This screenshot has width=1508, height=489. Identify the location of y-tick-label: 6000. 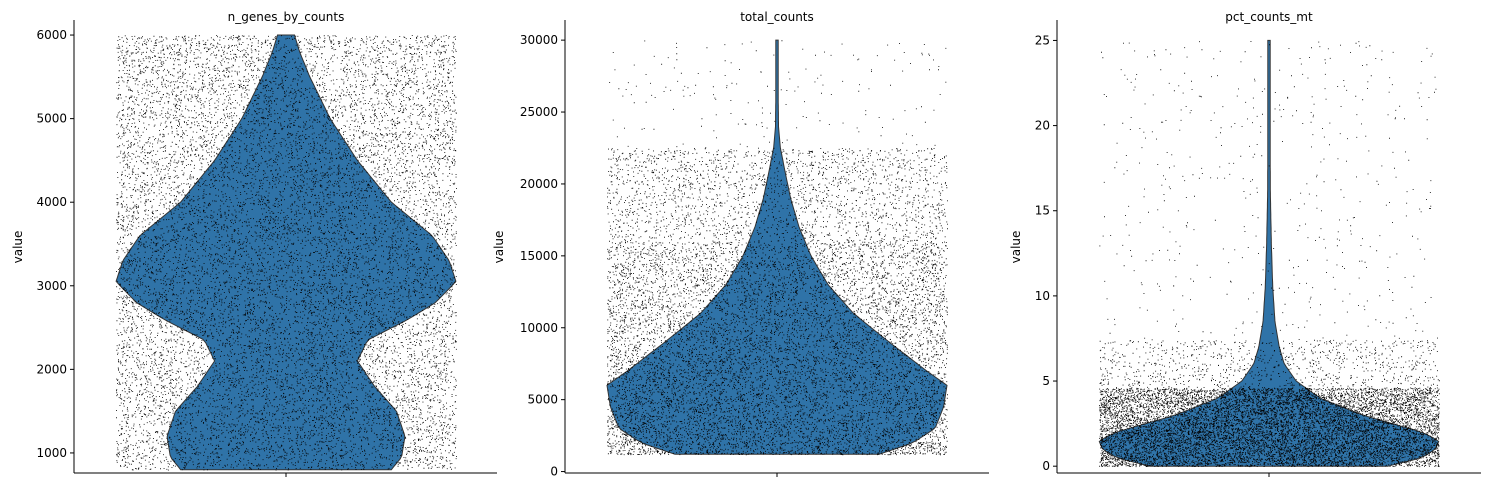
(51, 35).